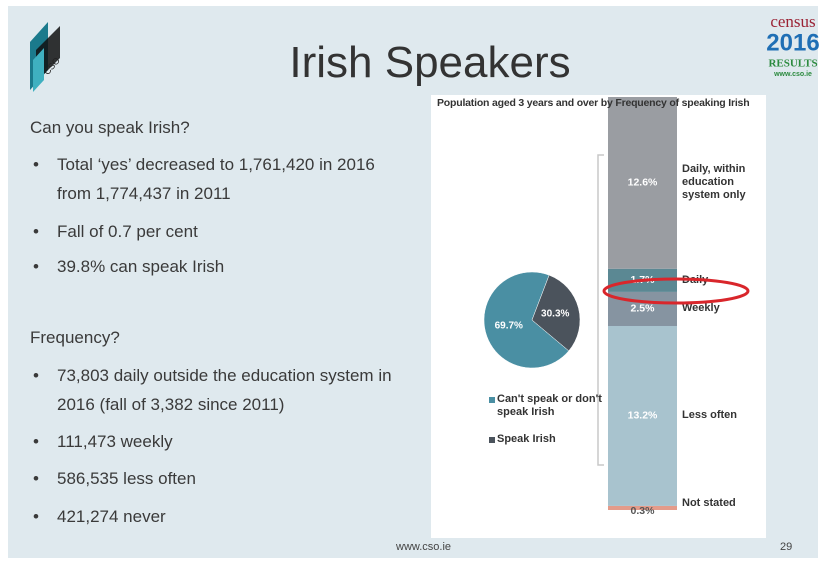 Image resolution: width=823 pixels, height=563 pixels. What do you see at coordinates (110, 127) in the screenshot?
I see `heading: Can you speak Irish?` at bounding box center [110, 127].